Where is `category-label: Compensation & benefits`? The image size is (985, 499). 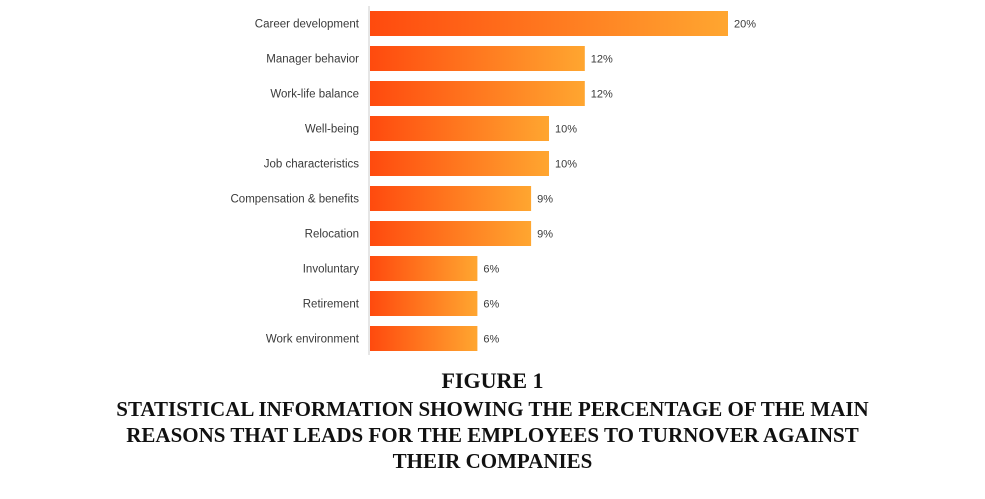
category-label: Compensation & benefits is located at coordinates (295, 200).